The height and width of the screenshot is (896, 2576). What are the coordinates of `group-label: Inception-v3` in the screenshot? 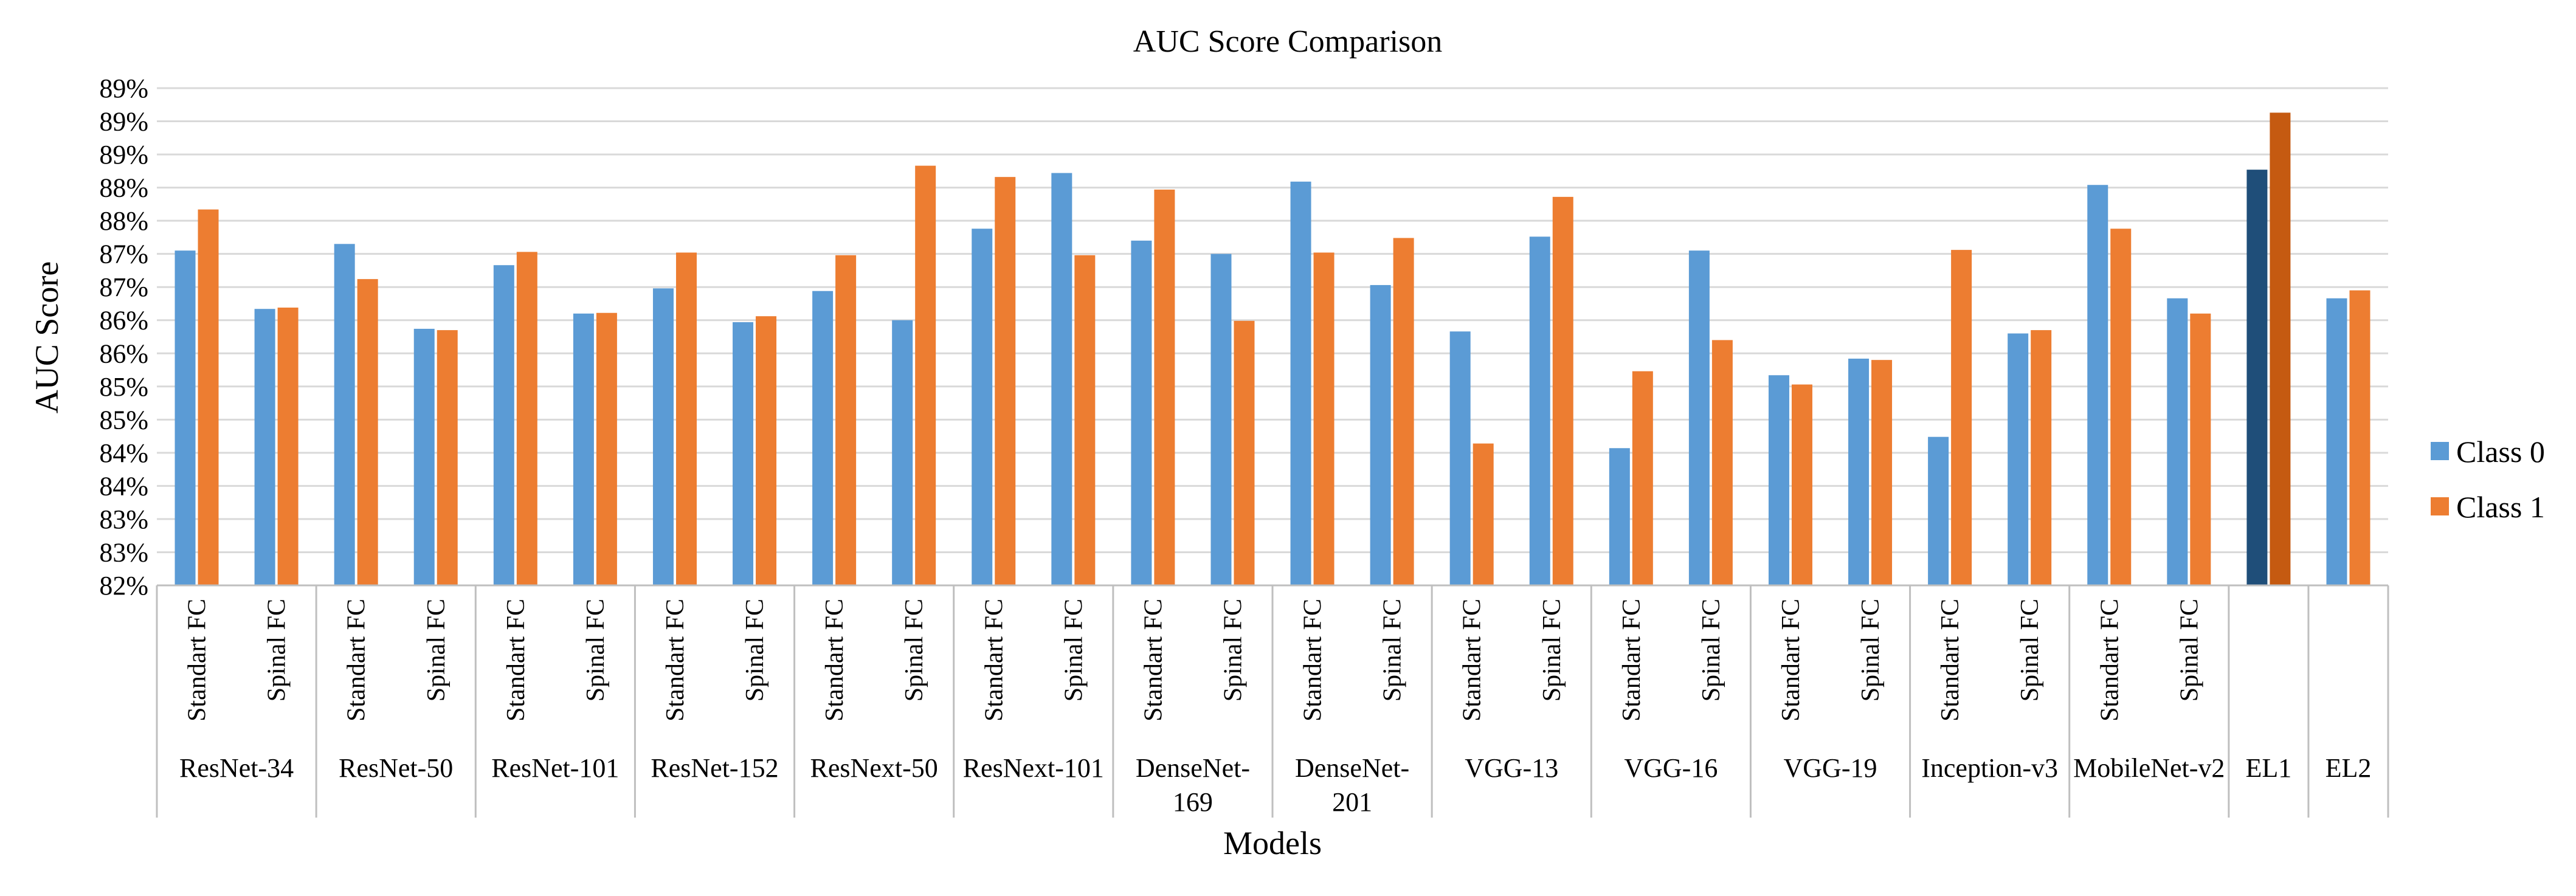 It's located at (1990, 768).